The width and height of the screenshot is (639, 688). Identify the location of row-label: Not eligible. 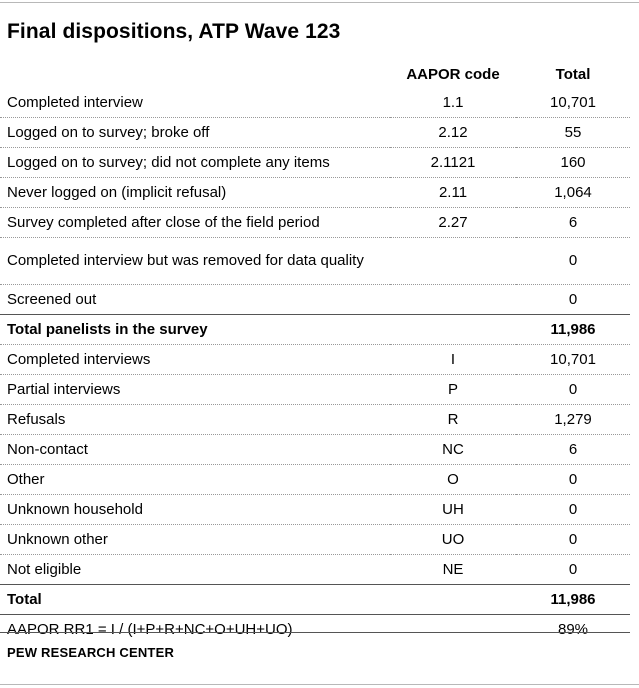
(195, 569).